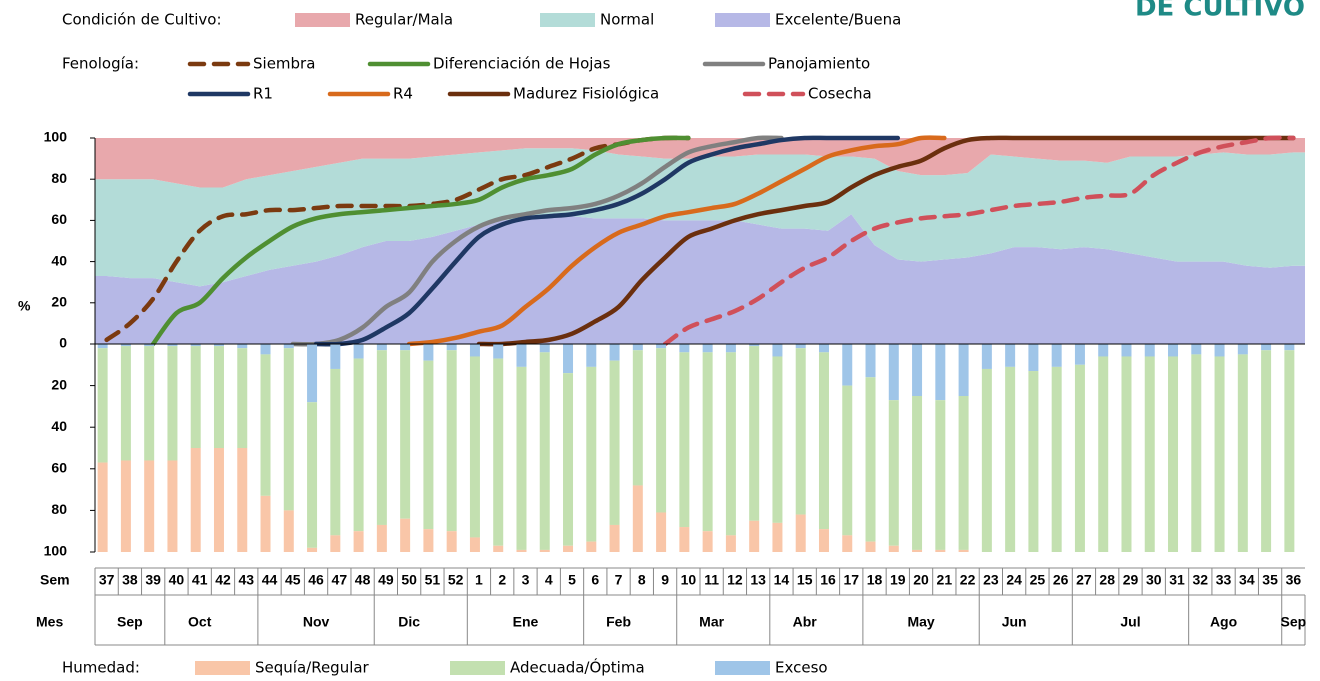 The height and width of the screenshot is (681, 1320). Describe the element at coordinates (409, 622) in the screenshot. I see `month-label: Dic` at that location.